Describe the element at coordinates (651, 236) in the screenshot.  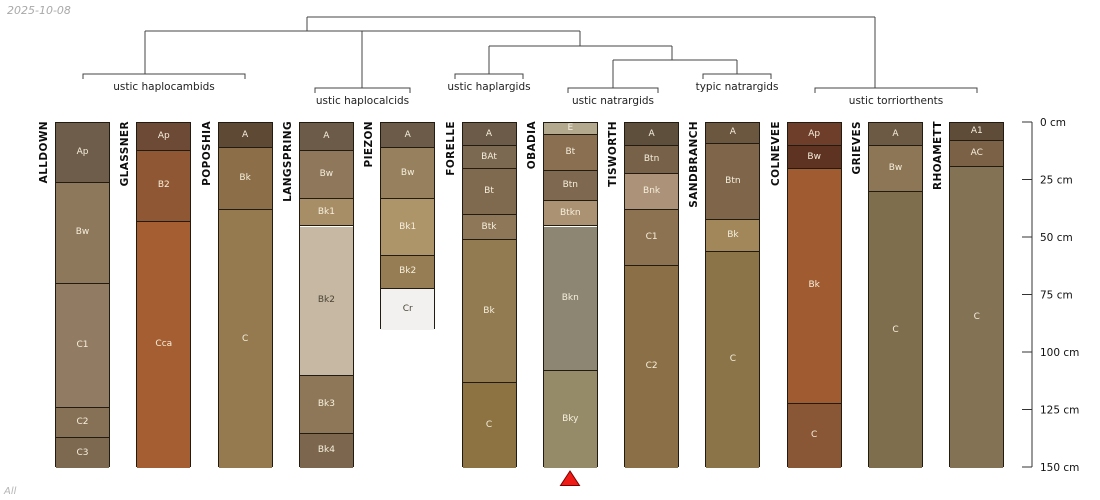
I see `horizon-label: C1` at that location.